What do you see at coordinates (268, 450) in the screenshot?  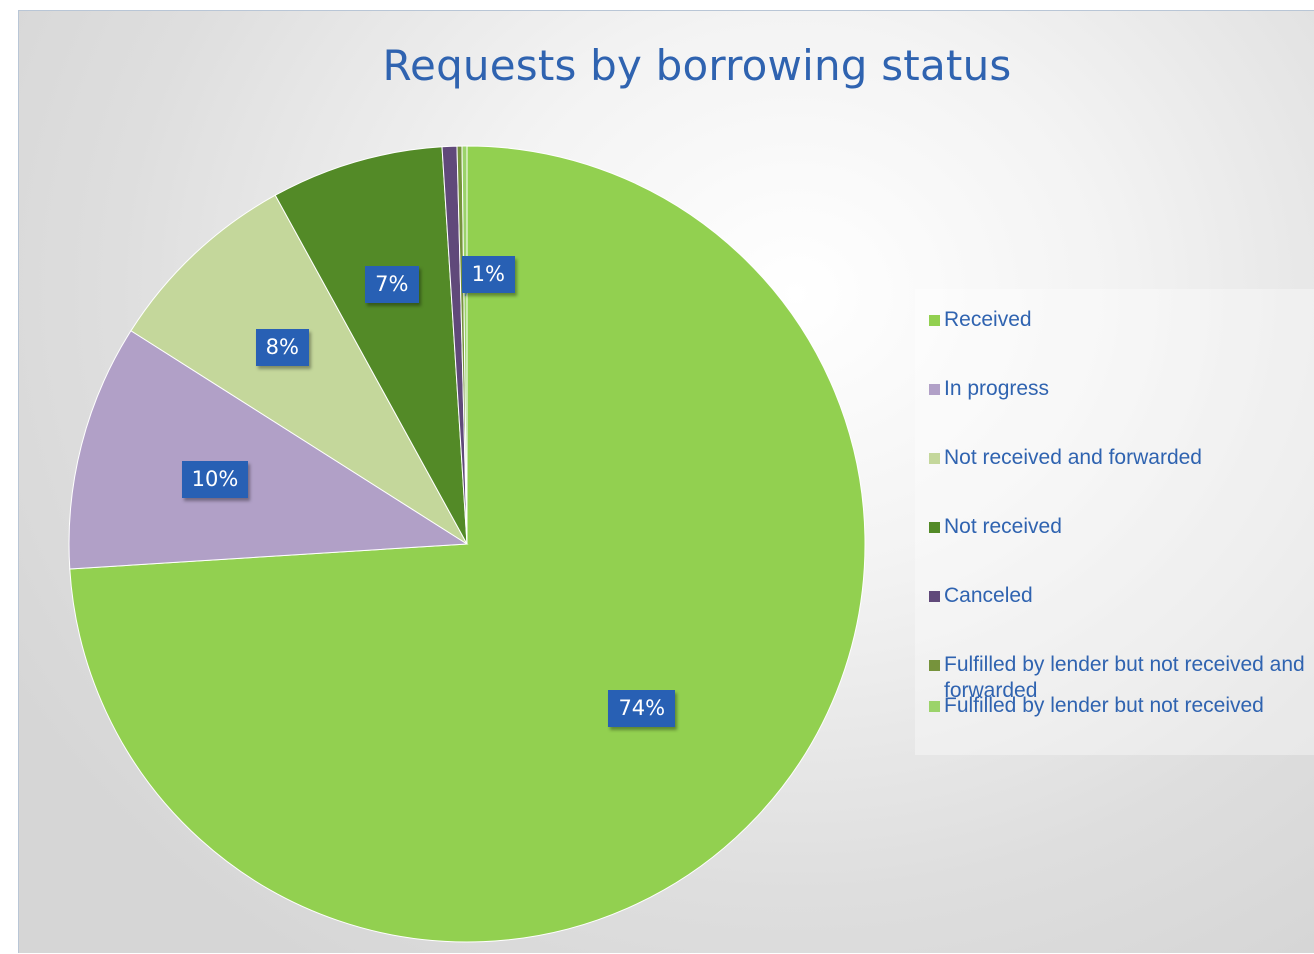 I see `pie-slice-in-progress` at bounding box center [268, 450].